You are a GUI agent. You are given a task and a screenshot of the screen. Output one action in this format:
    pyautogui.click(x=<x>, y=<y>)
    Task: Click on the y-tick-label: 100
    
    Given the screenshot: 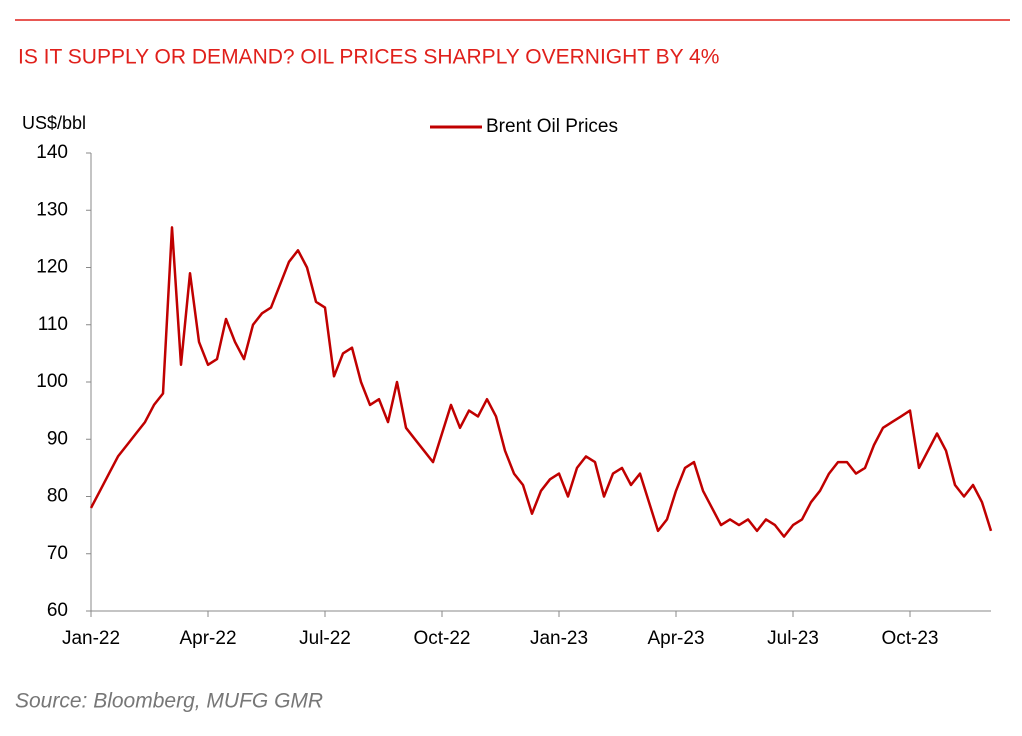 What is the action you would take?
    pyautogui.click(x=52, y=381)
    